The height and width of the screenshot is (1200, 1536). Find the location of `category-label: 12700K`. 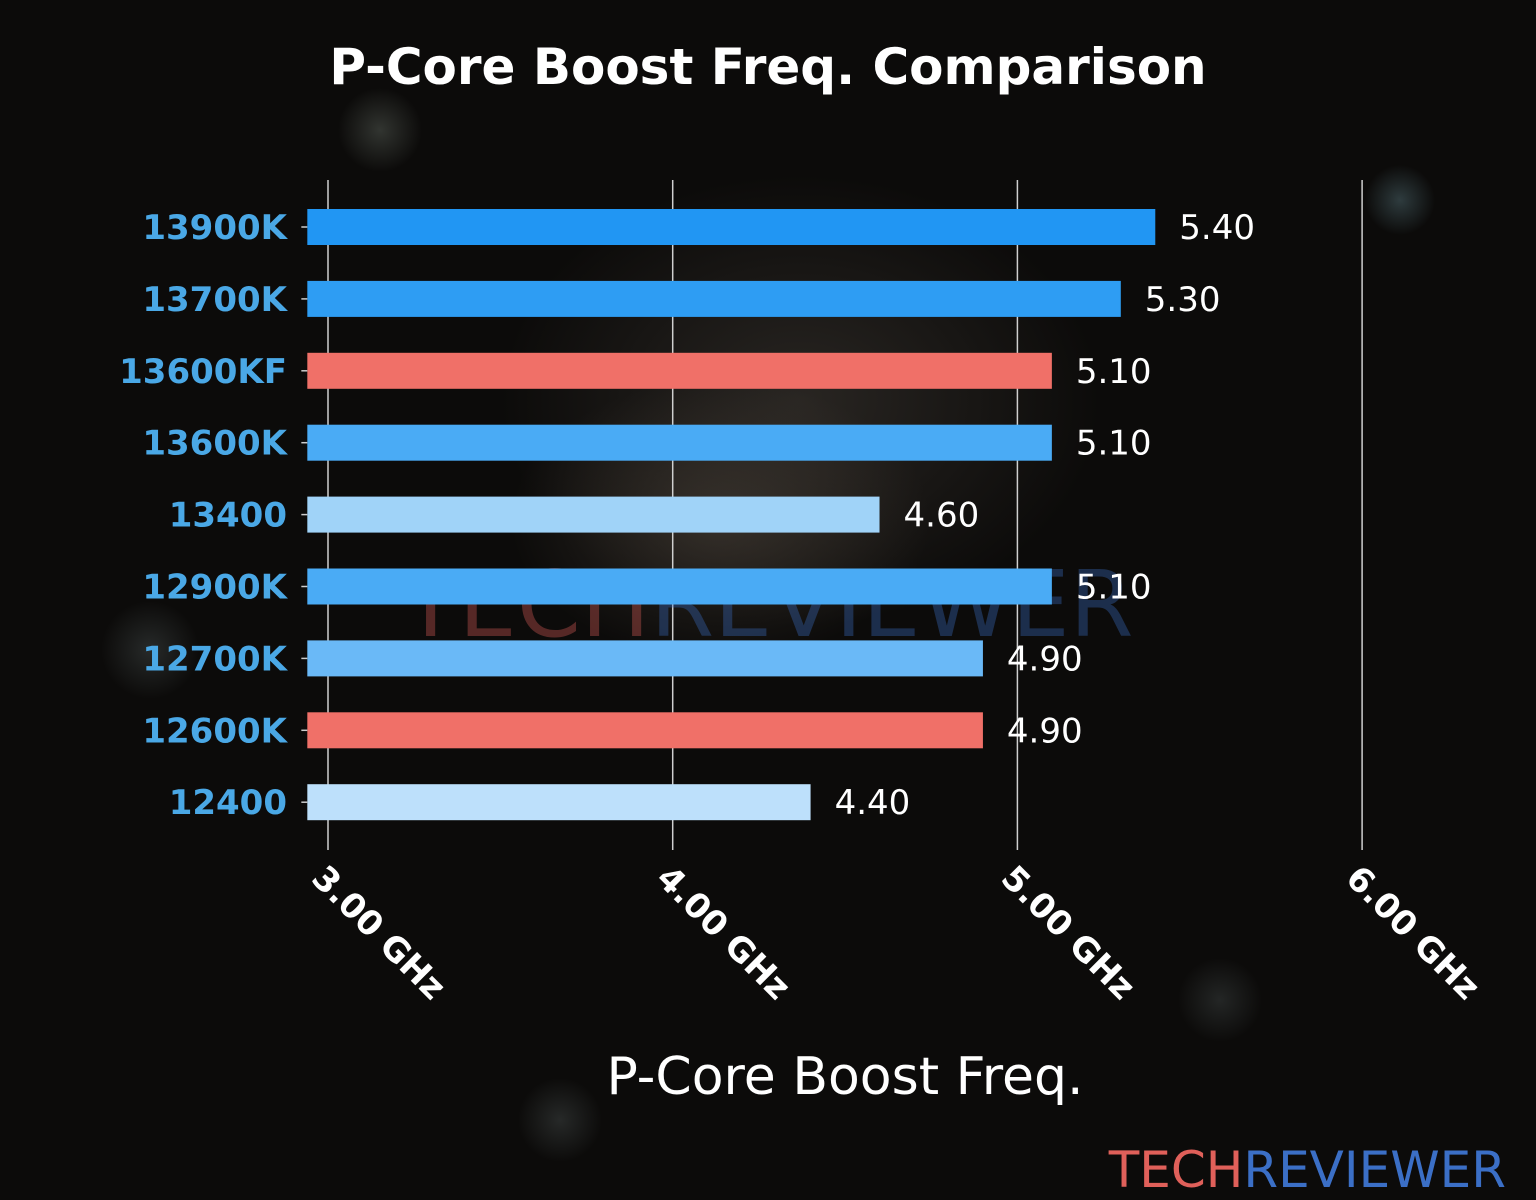

category-label: 12700K is located at coordinates (215, 659).